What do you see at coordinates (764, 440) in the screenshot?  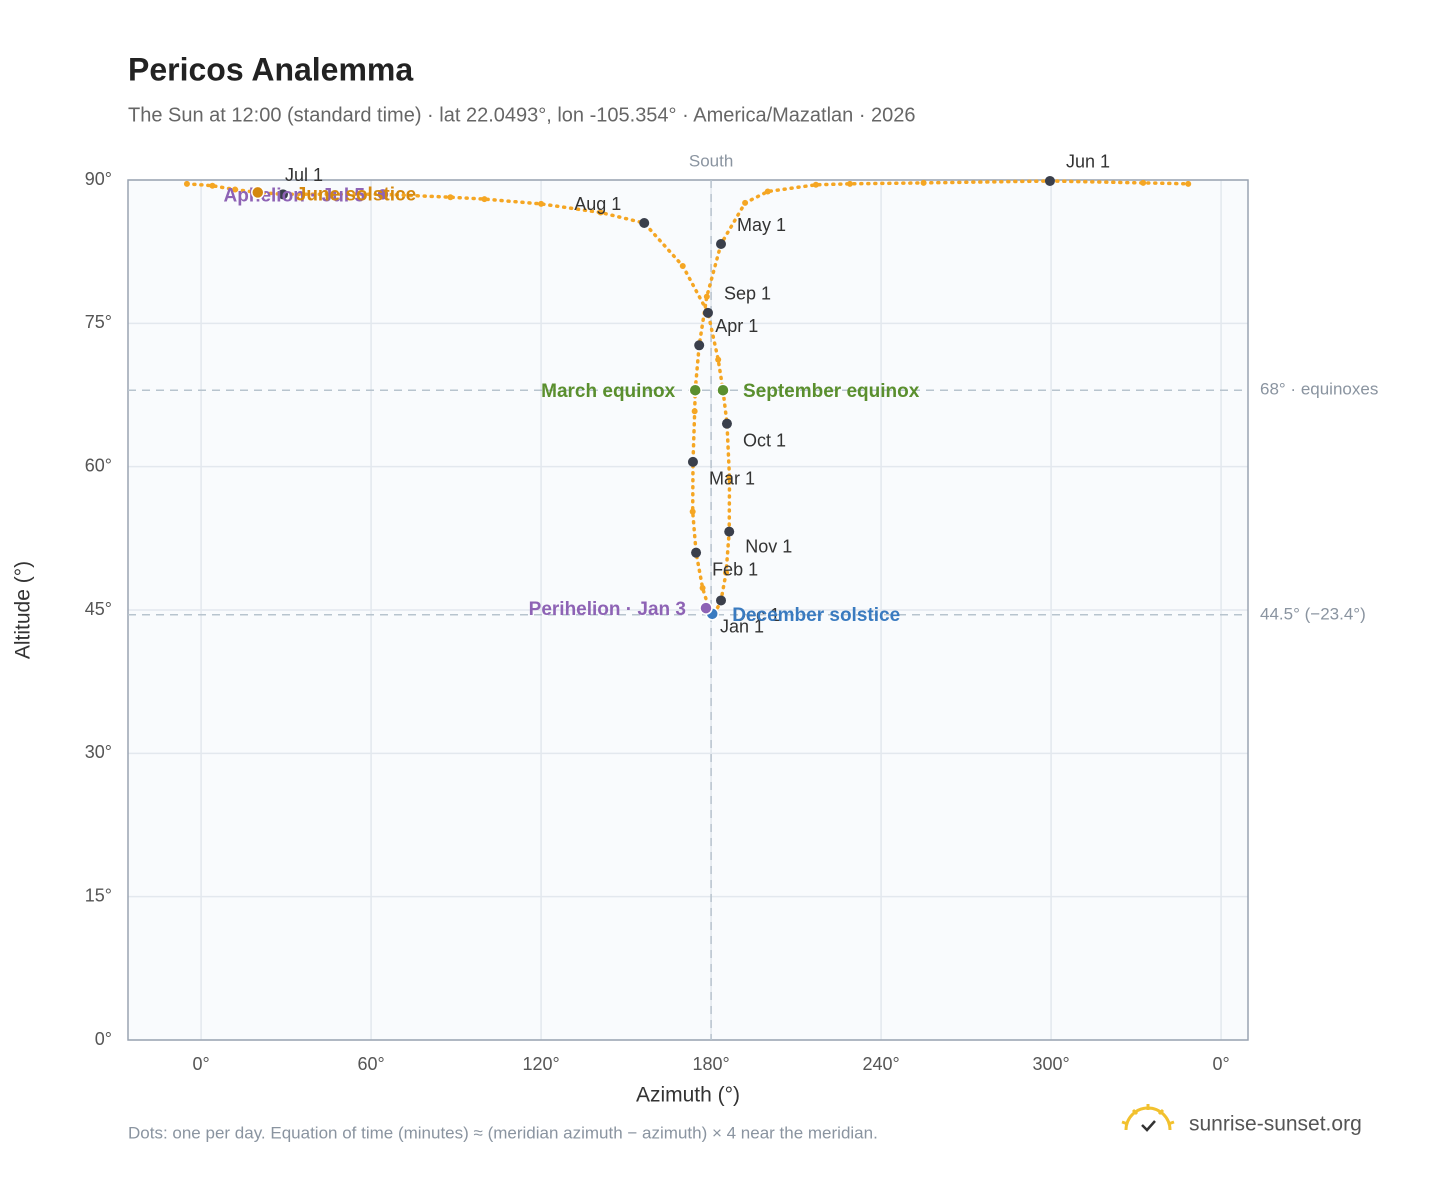 I see `month-label: Oct 1` at bounding box center [764, 440].